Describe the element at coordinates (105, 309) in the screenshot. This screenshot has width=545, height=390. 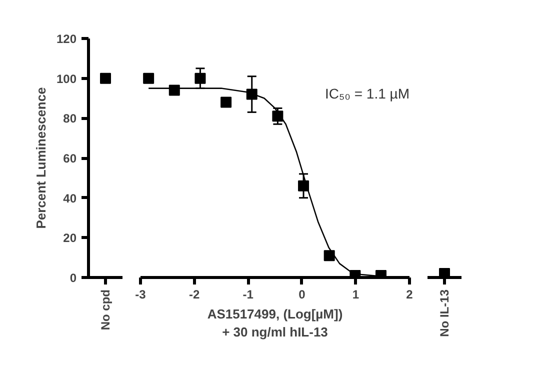
I see `x-tick-label: No cpd` at that location.